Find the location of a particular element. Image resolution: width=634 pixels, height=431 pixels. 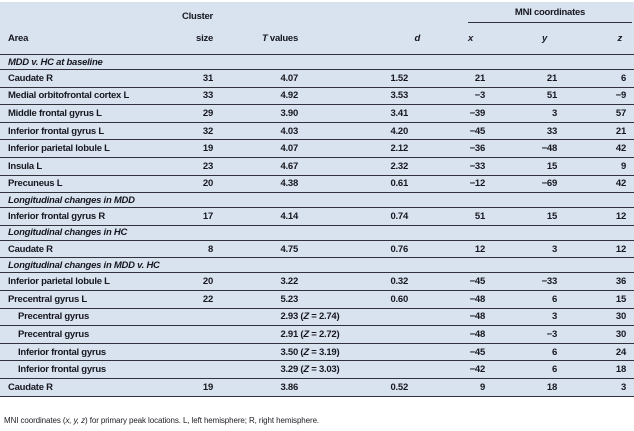

cell-t-value: 4.67 is located at coordinates (256, 166).